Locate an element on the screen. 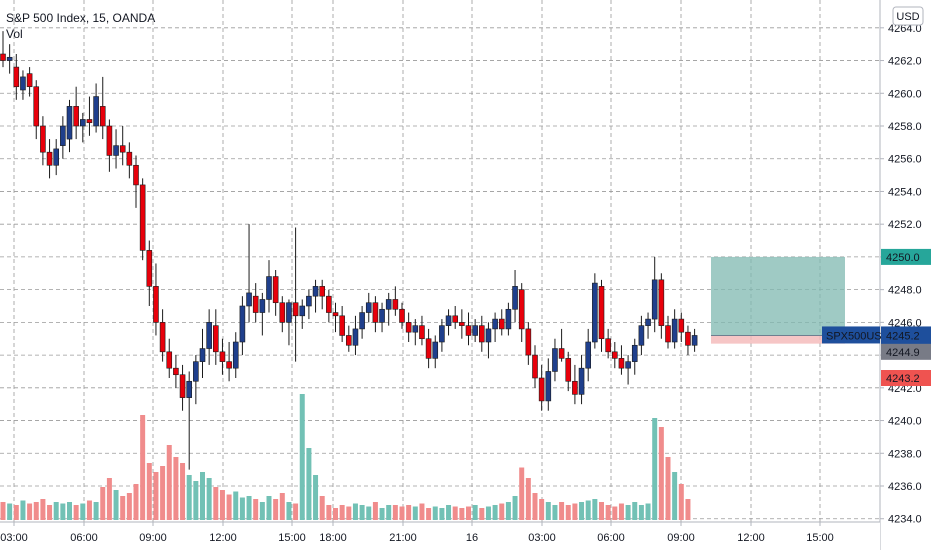  last-price-text: 4245.2 is located at coordinates (903, 336).